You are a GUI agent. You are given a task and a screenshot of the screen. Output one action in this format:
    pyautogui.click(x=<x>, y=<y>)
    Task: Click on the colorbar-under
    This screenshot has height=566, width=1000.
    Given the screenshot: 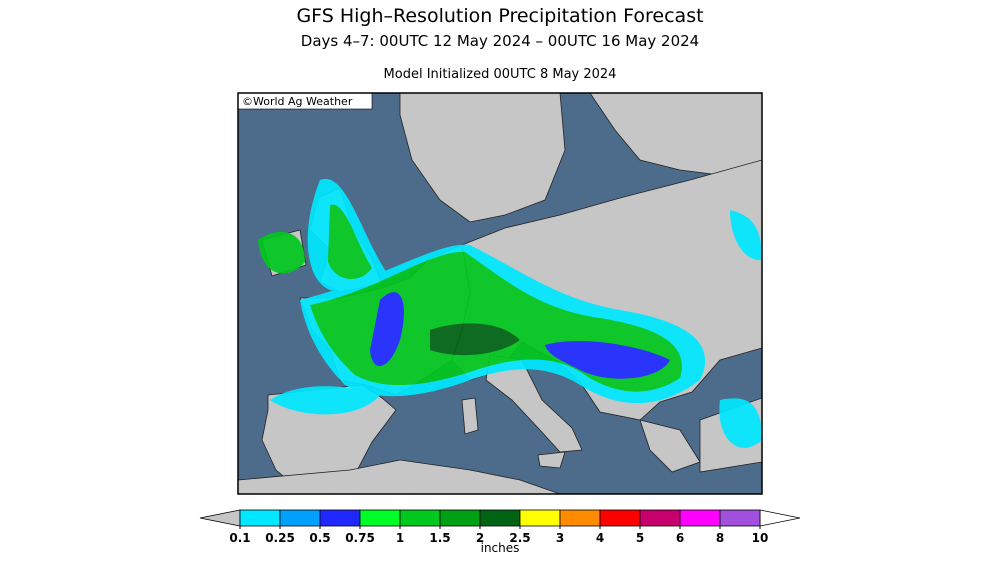 What is the action you would take?
    pyautogui.click(x=220, y=518)
    